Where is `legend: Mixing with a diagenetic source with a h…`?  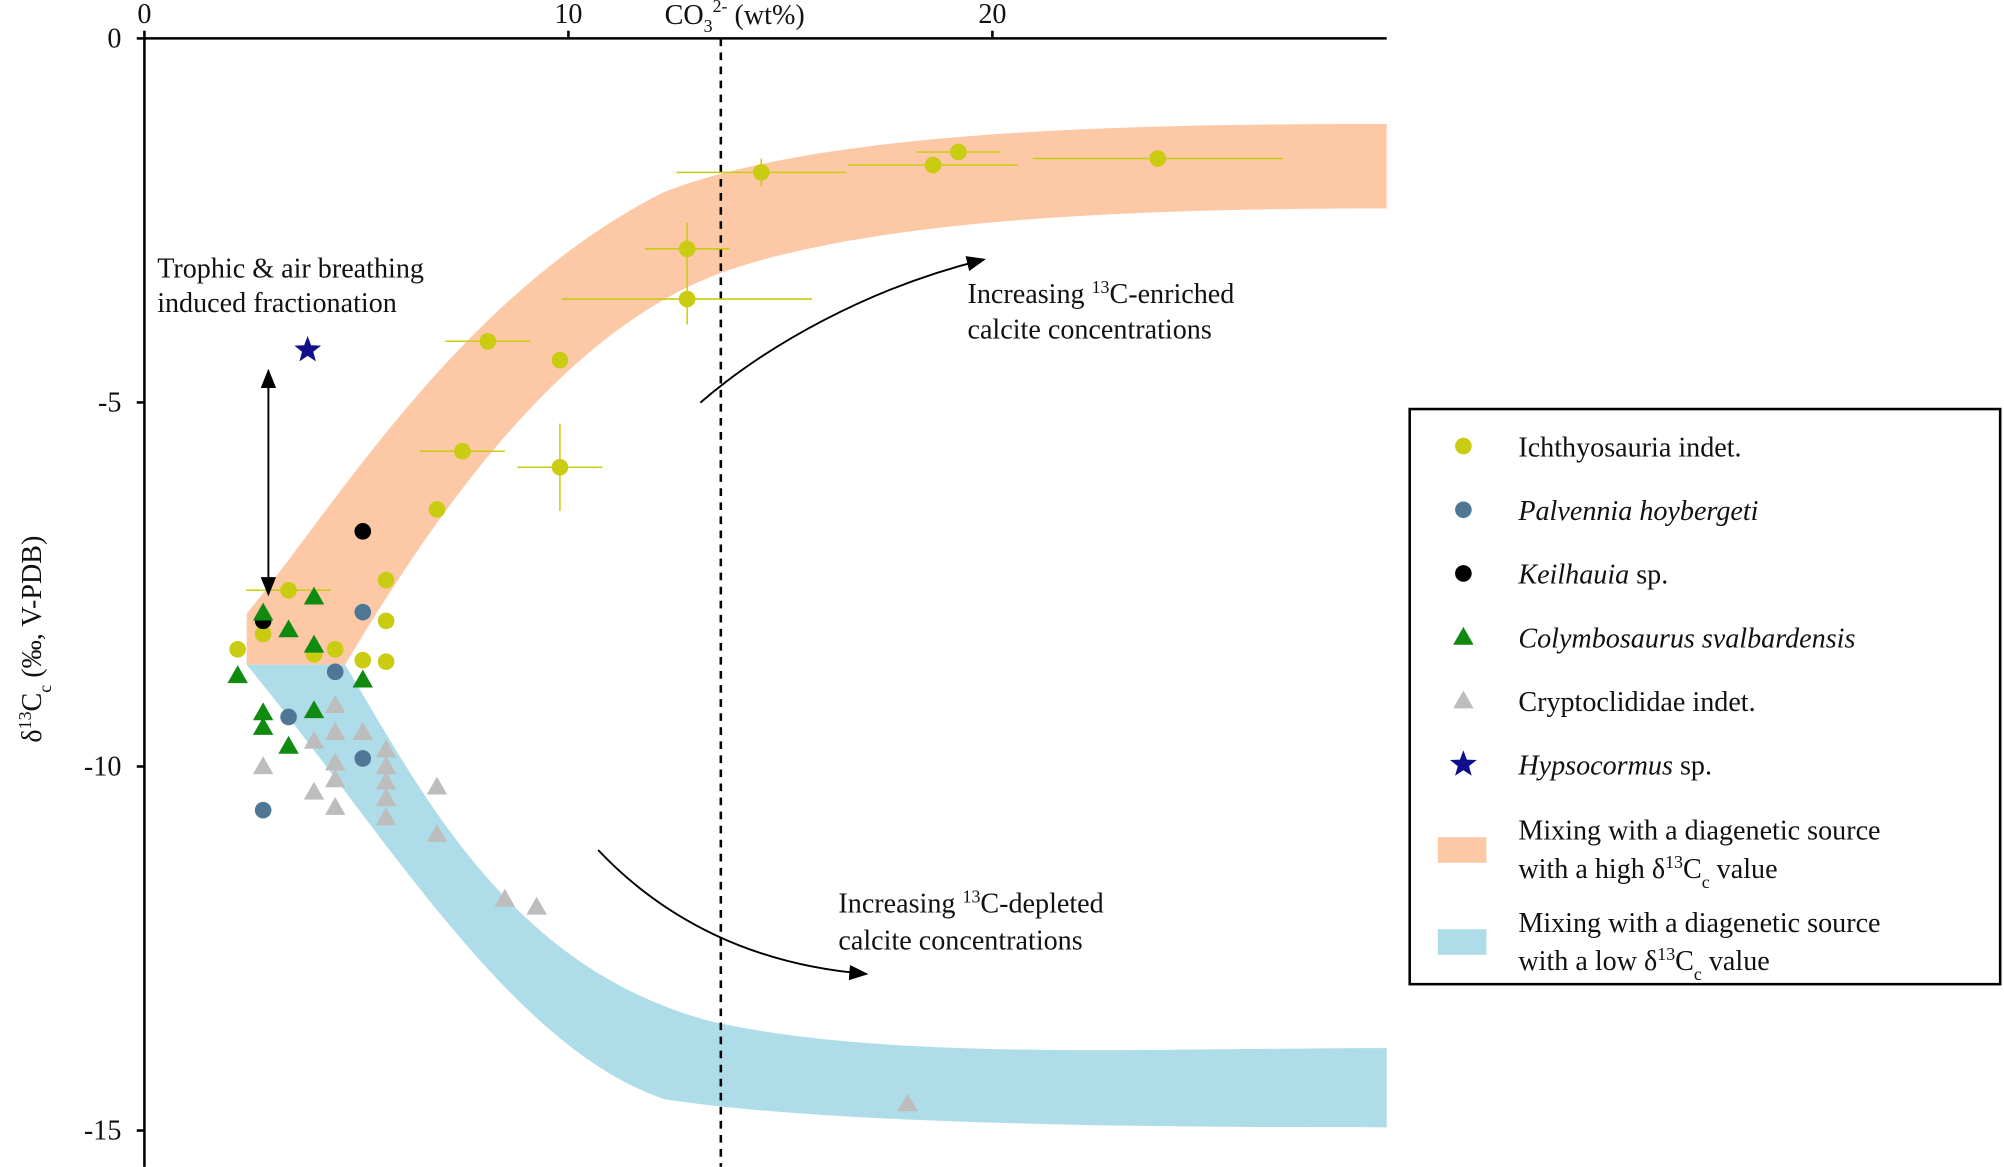
legend: Mixing with a diagenetic source with a h… is located at coordinates (1705, 696).